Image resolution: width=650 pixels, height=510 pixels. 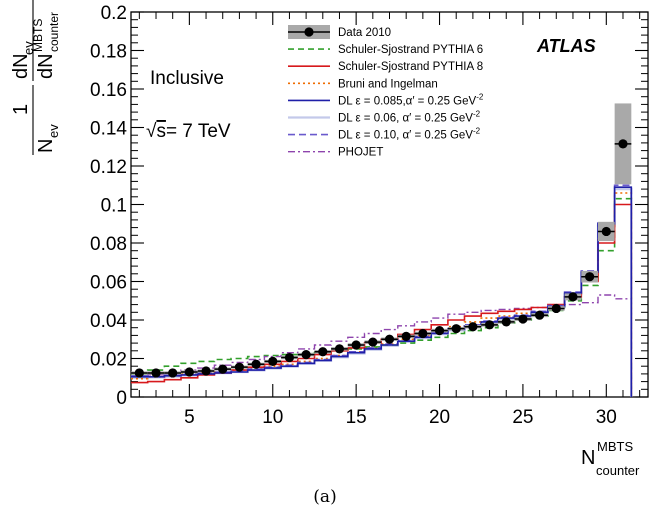 What do you see at coordinates (272, 417) in the screenshot?
I see `x-tick-label: 10` at bounding box center [272, 417].